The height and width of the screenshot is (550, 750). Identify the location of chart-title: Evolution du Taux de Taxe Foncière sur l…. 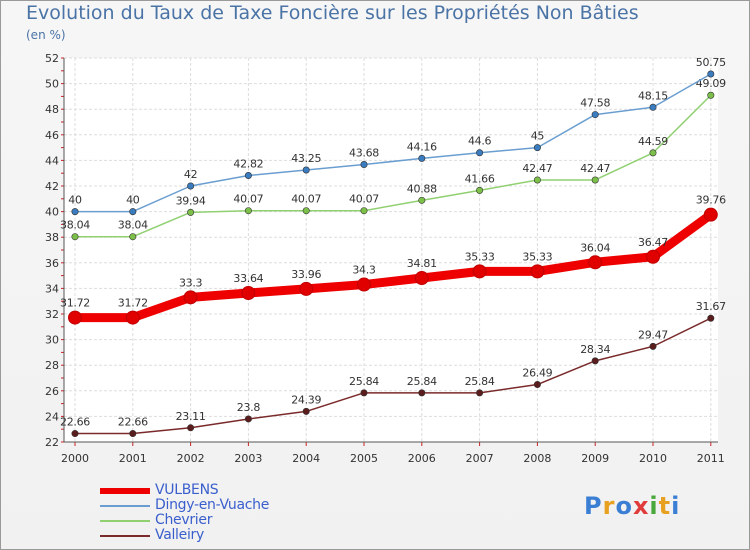
(332, 13).